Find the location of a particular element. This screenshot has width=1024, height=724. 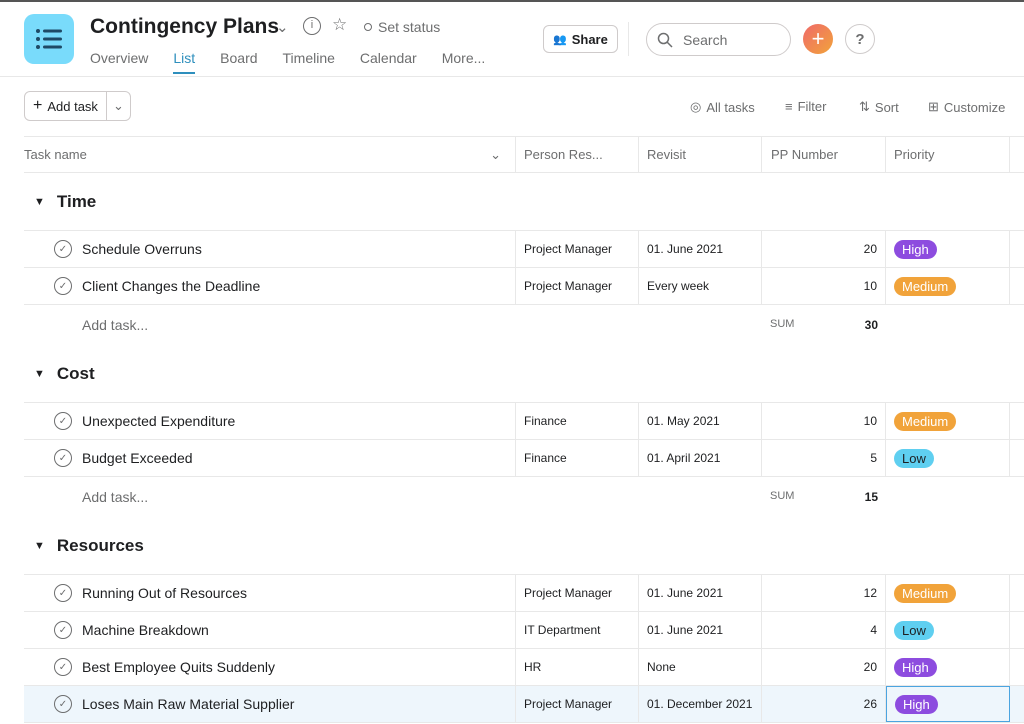

customize-button: ⊞ Customize is located at coordinates (967, 107).